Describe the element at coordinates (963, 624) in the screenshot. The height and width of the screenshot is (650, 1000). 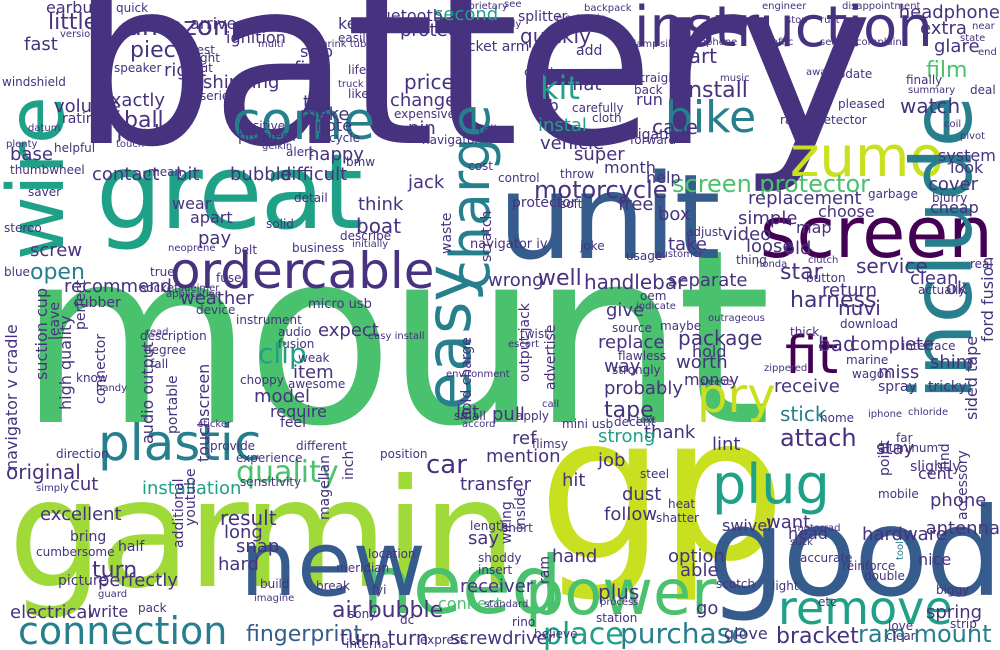
I see `word-strip: strip` at that location.